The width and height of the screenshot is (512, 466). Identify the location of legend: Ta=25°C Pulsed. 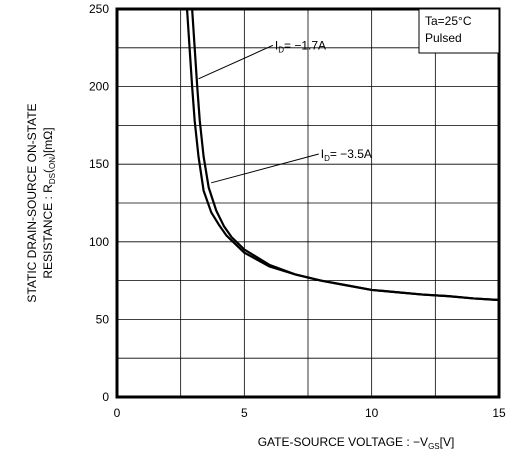
(459, 31).